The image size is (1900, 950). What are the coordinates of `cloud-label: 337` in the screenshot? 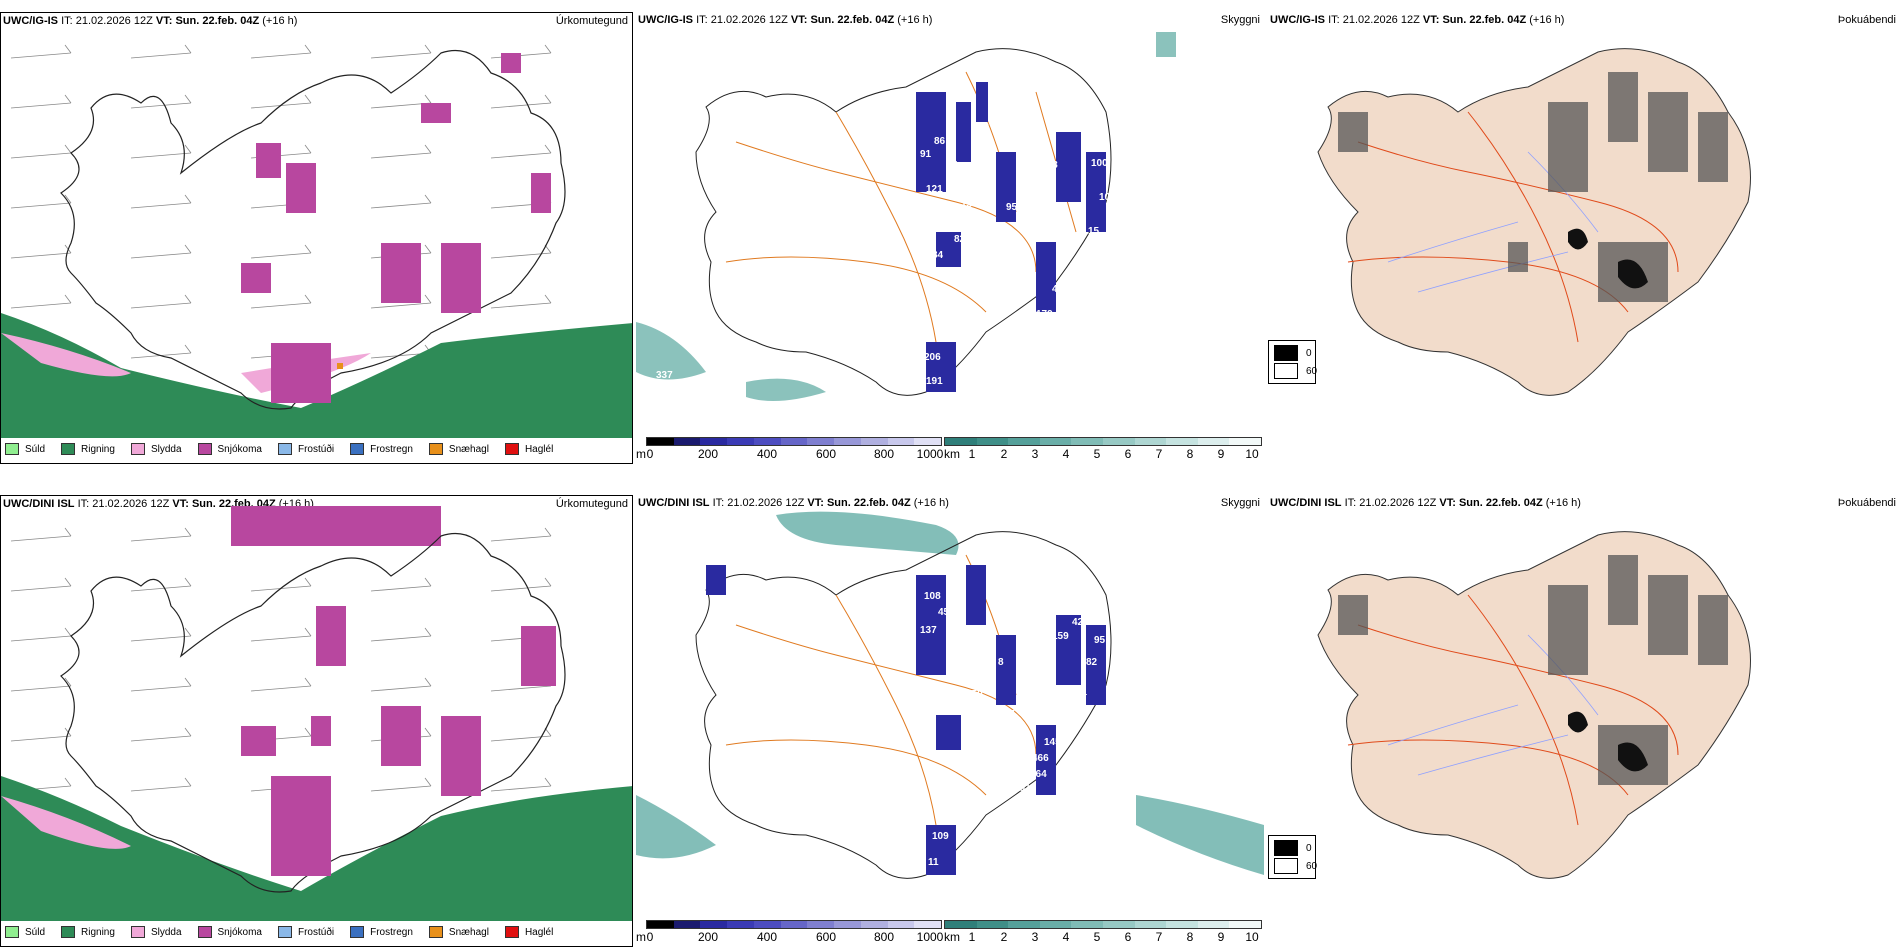 It's located at (664, 375).